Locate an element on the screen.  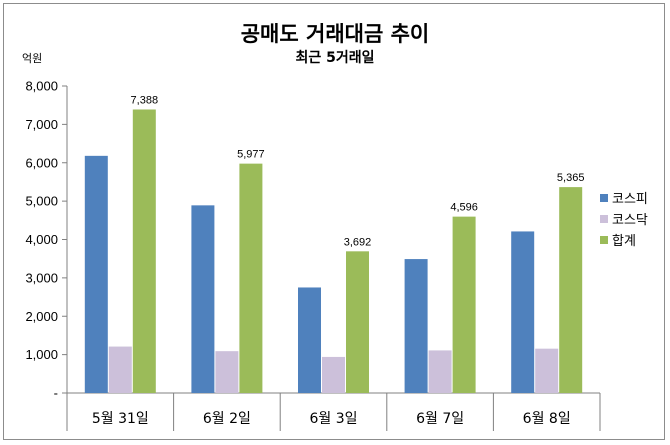
y-tick-label: 2,000 is located at coordinates (41, 316).